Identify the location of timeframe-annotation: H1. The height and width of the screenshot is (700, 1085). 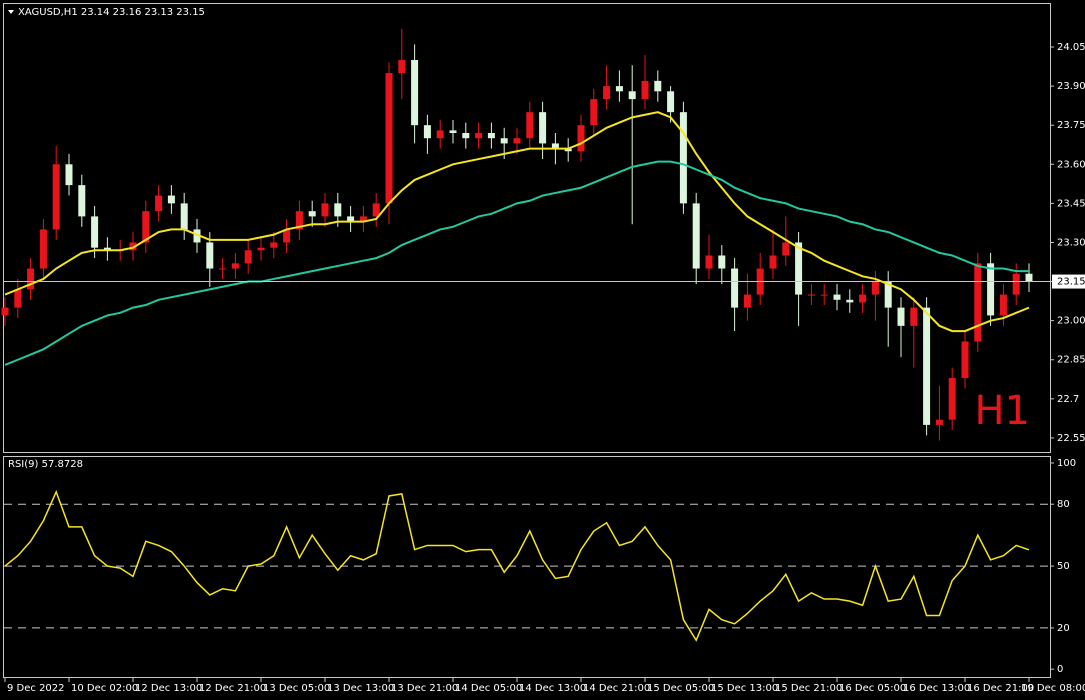
(1002, 411).